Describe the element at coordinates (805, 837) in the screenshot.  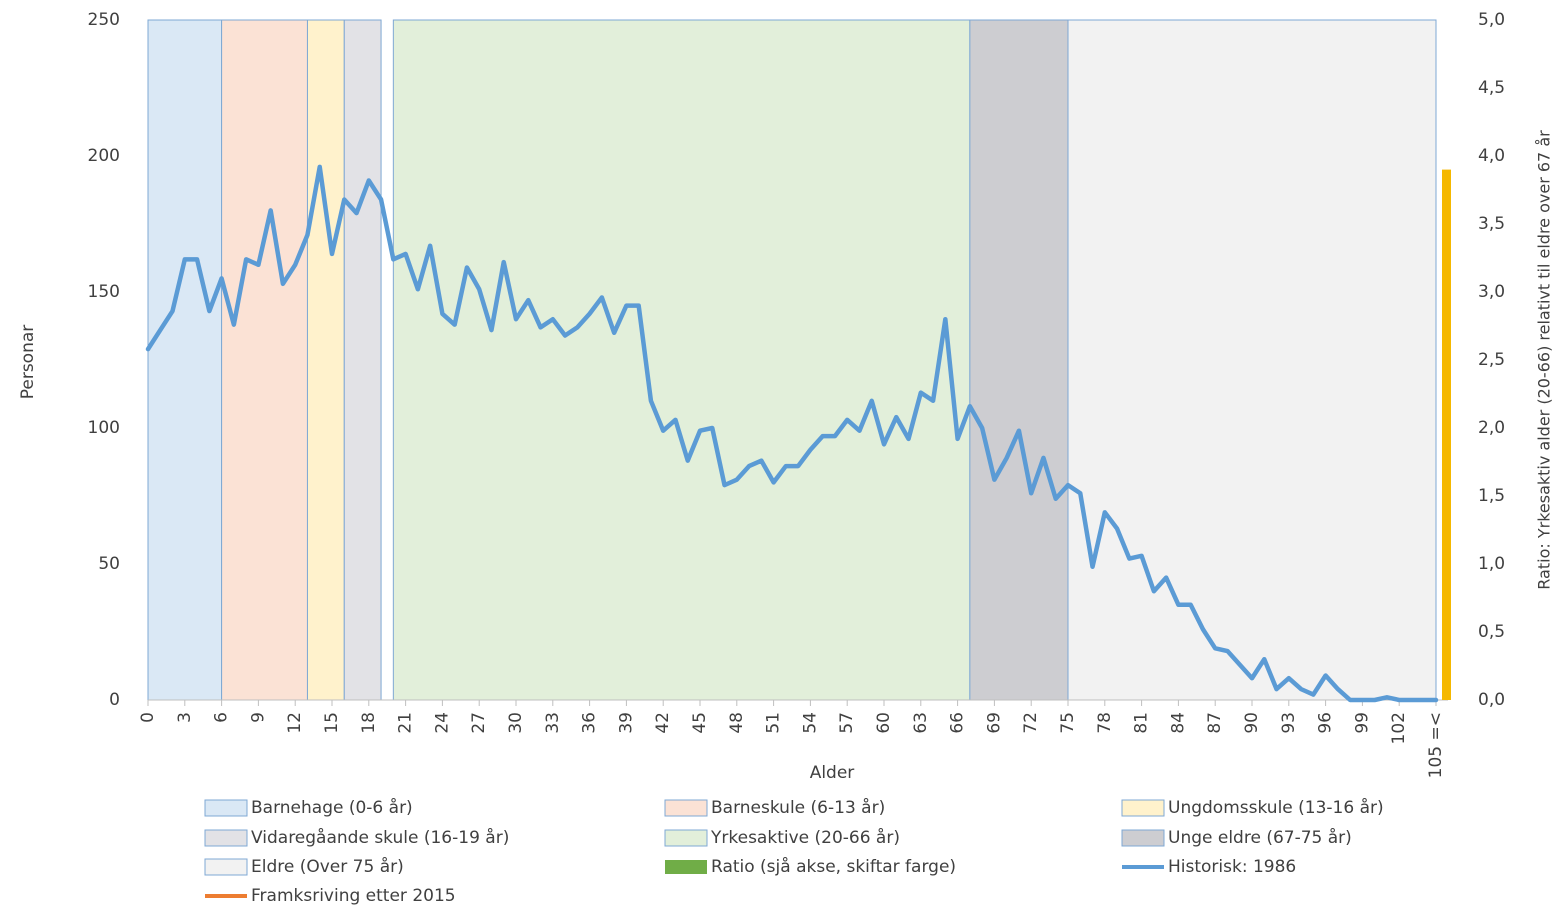
I see `legend-label: Yrkesaktive (20-66 år)` at that location.